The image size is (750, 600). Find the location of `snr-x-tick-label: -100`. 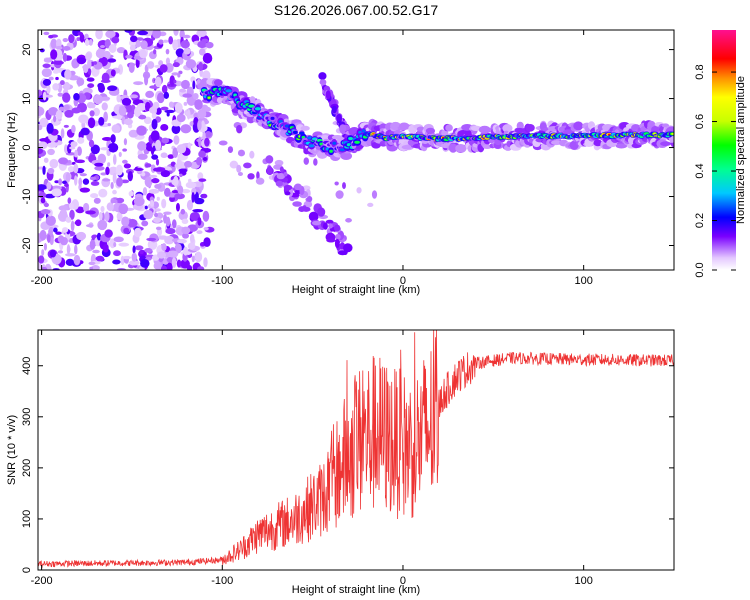

snr-x-tick-label: -100 is located at coordinates (222, 581).